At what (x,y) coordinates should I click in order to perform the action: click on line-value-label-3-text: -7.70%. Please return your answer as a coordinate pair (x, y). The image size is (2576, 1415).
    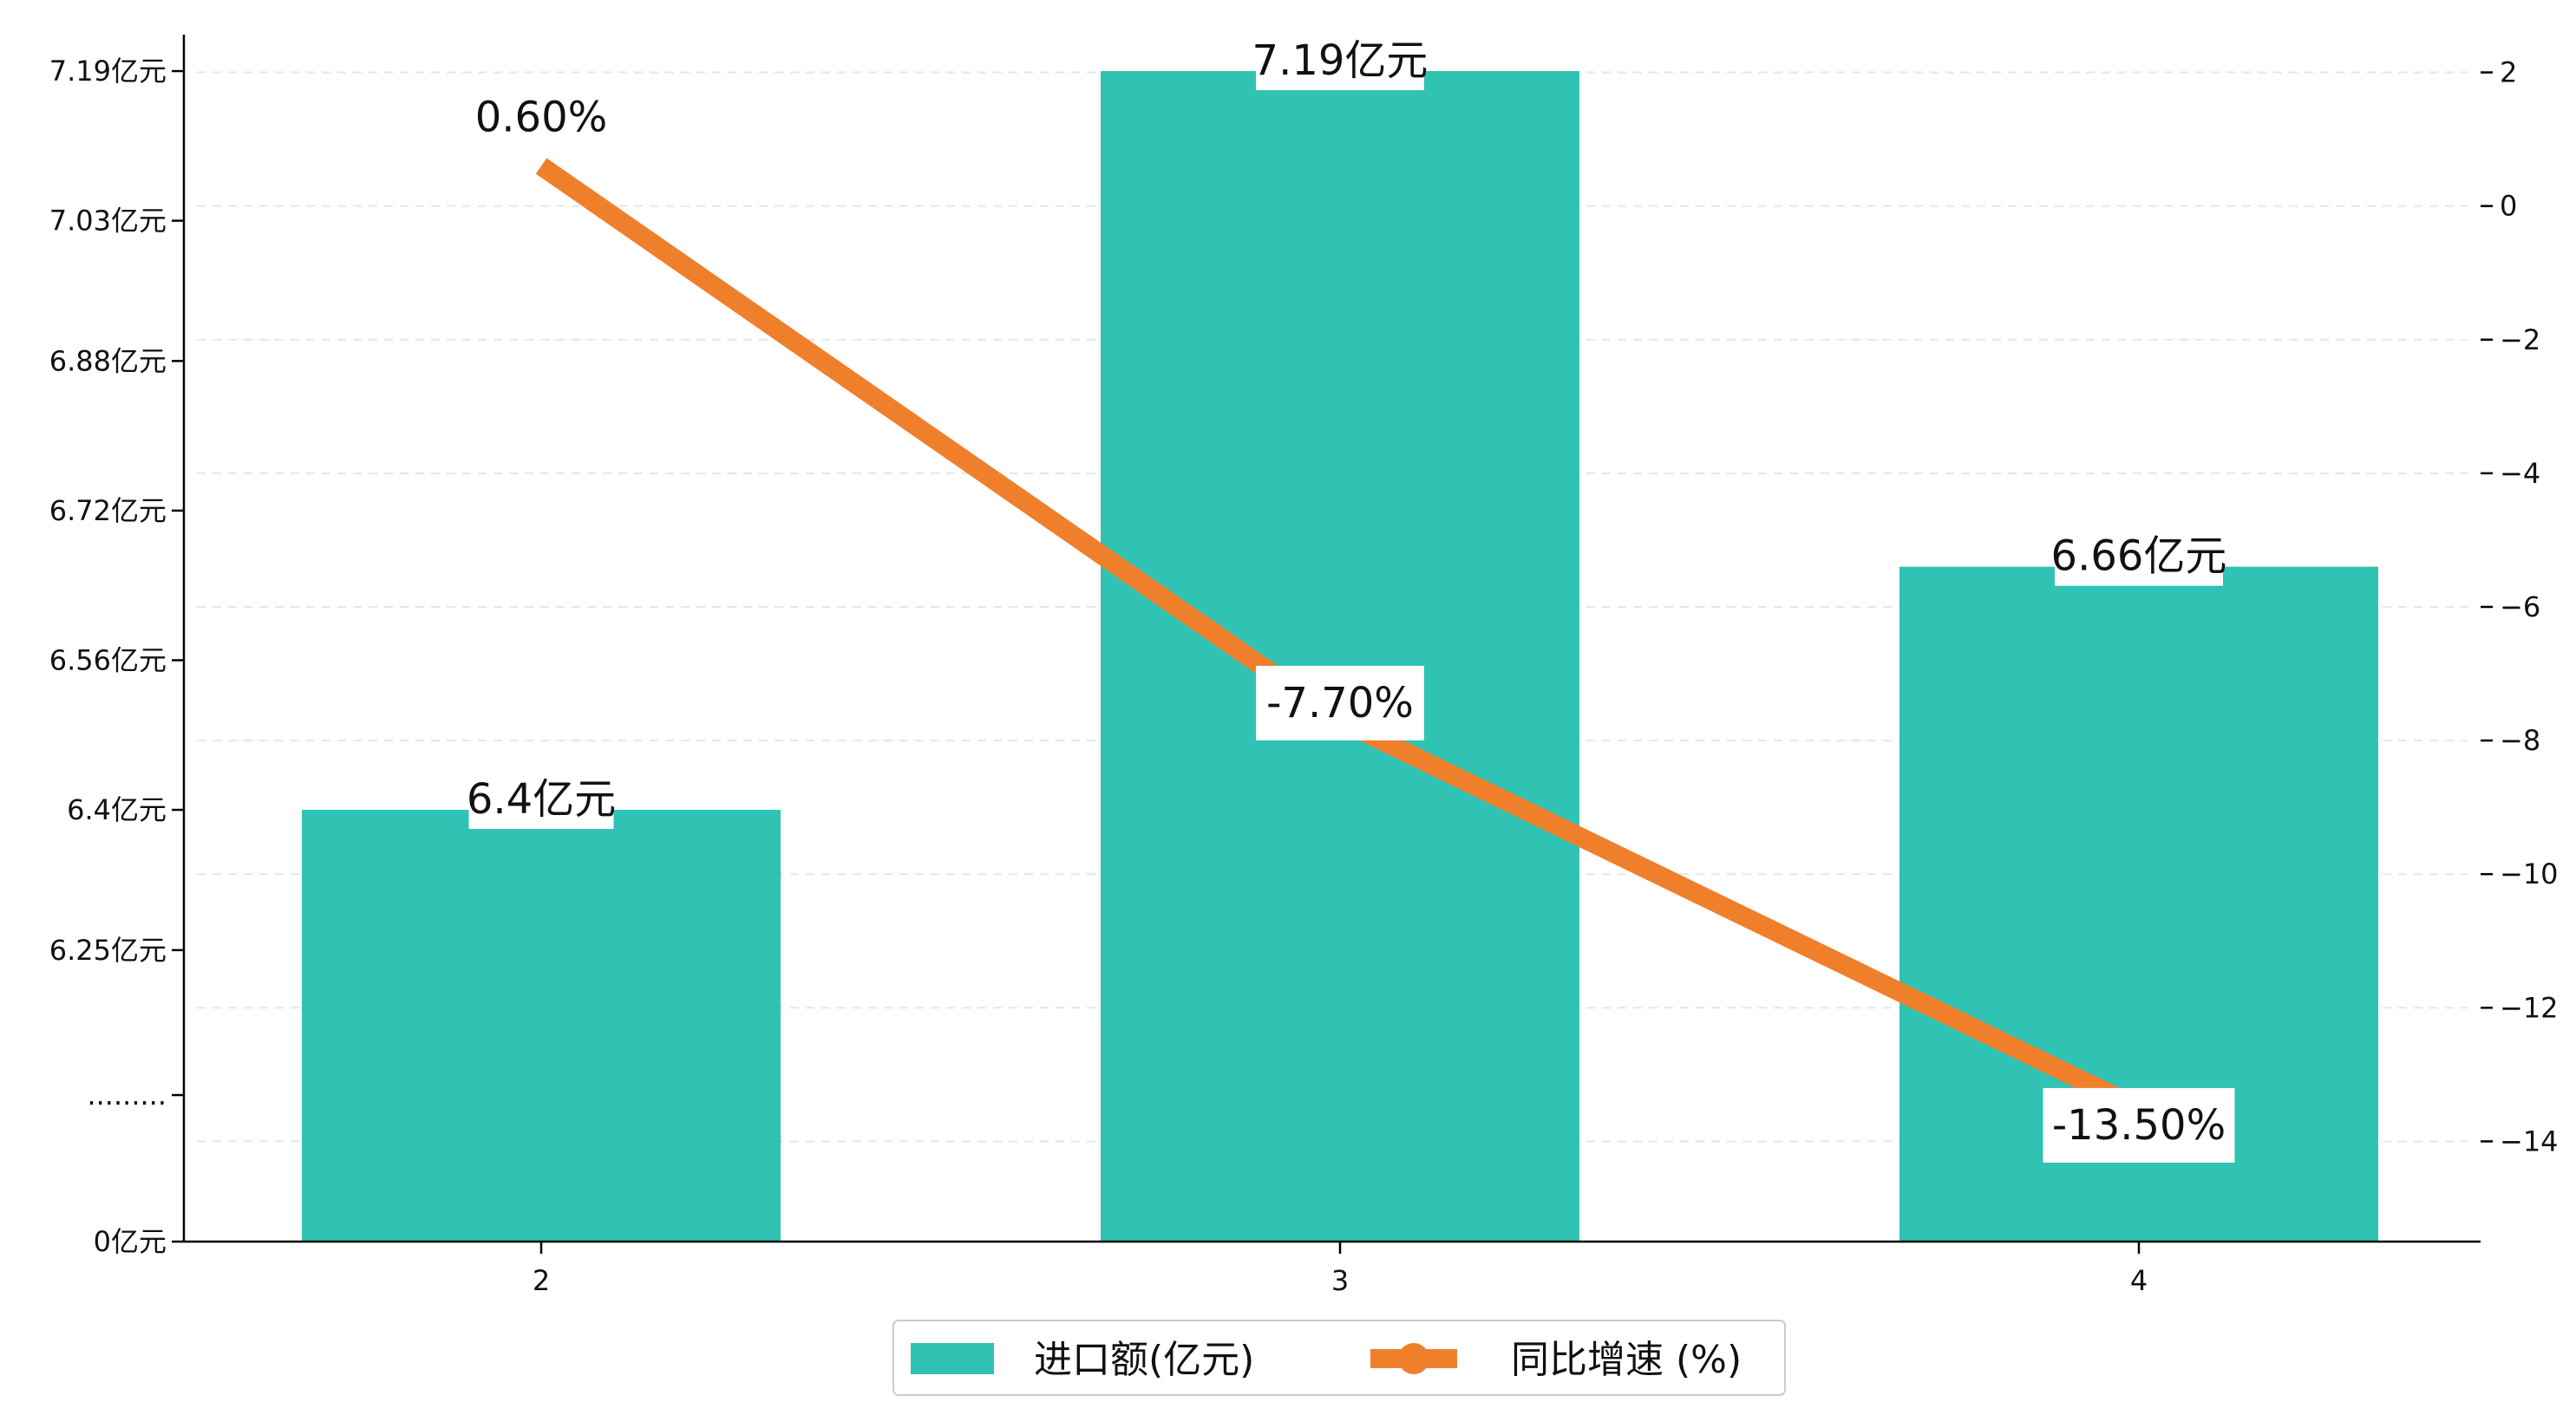
    Looking at the image, I should click on (1340, 703).